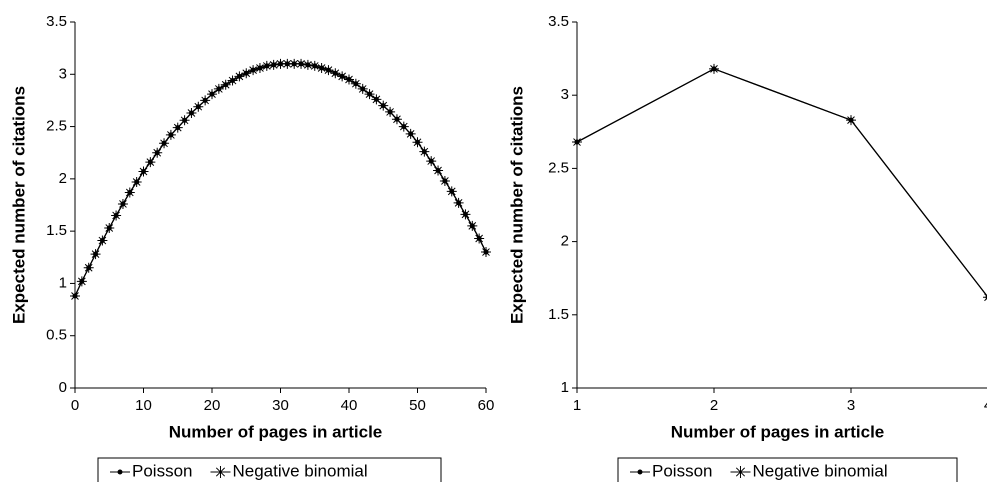  What do you see at coordinates (63, 387) in the screenshot?
I see `y-tick-label: 0` at bounding box center [63, 387].